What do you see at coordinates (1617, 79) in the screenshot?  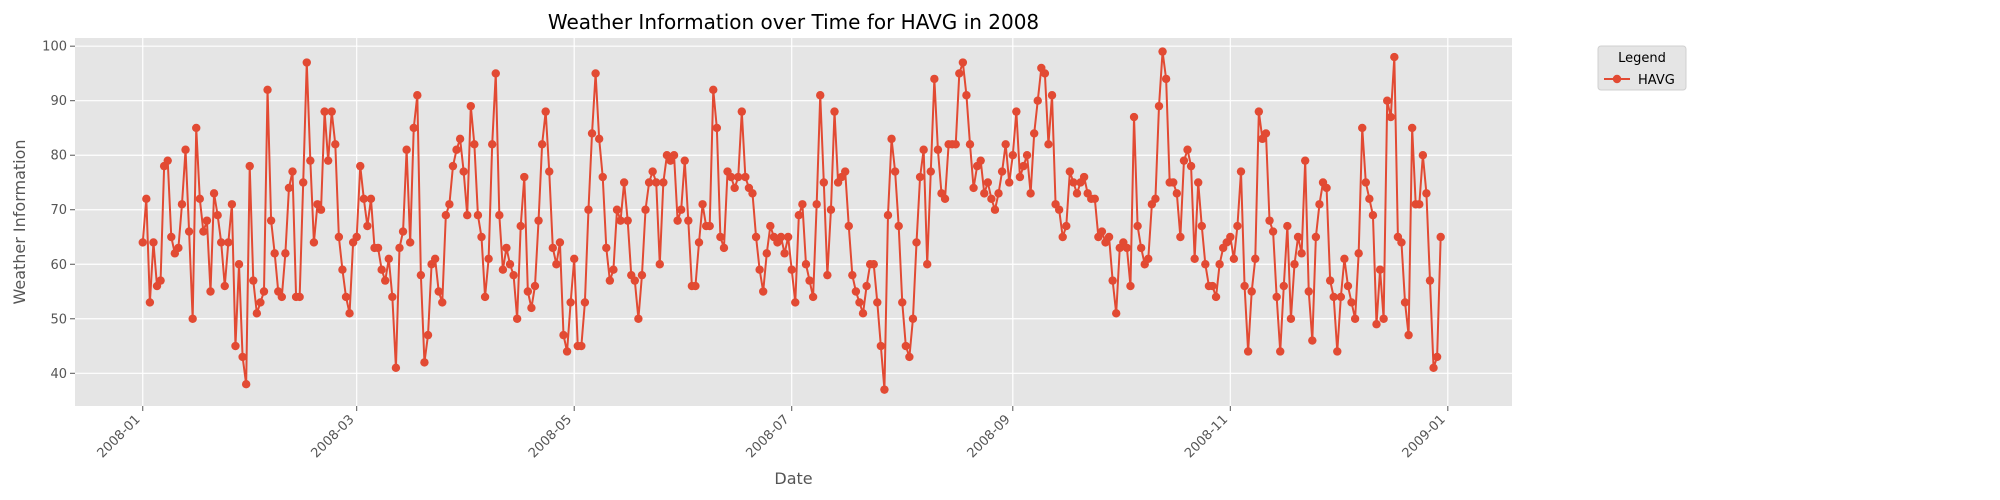 I see `legend-marker-havg` at bounding box center [1617, 79].